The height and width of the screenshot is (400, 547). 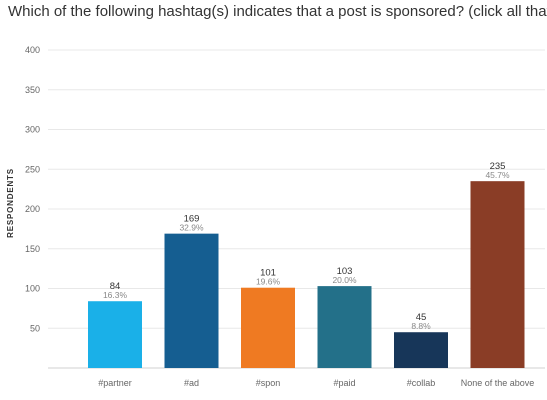 What do you see at coordinates (32, 289) in the screenshot?
I see `y-tick-label: 100` at bounding box center [32, 289].